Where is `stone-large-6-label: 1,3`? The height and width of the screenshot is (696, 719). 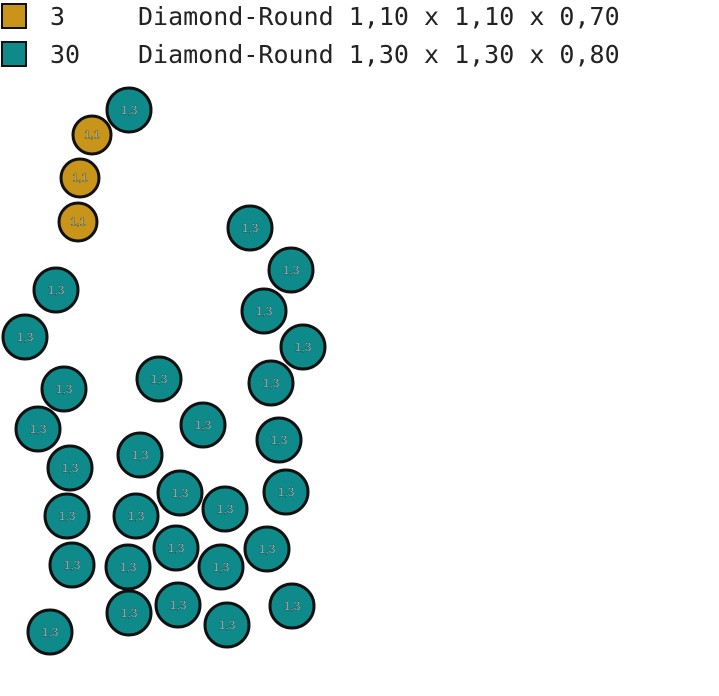
stone-large-6-label: 1,3 is located at coordinates (25, 337).